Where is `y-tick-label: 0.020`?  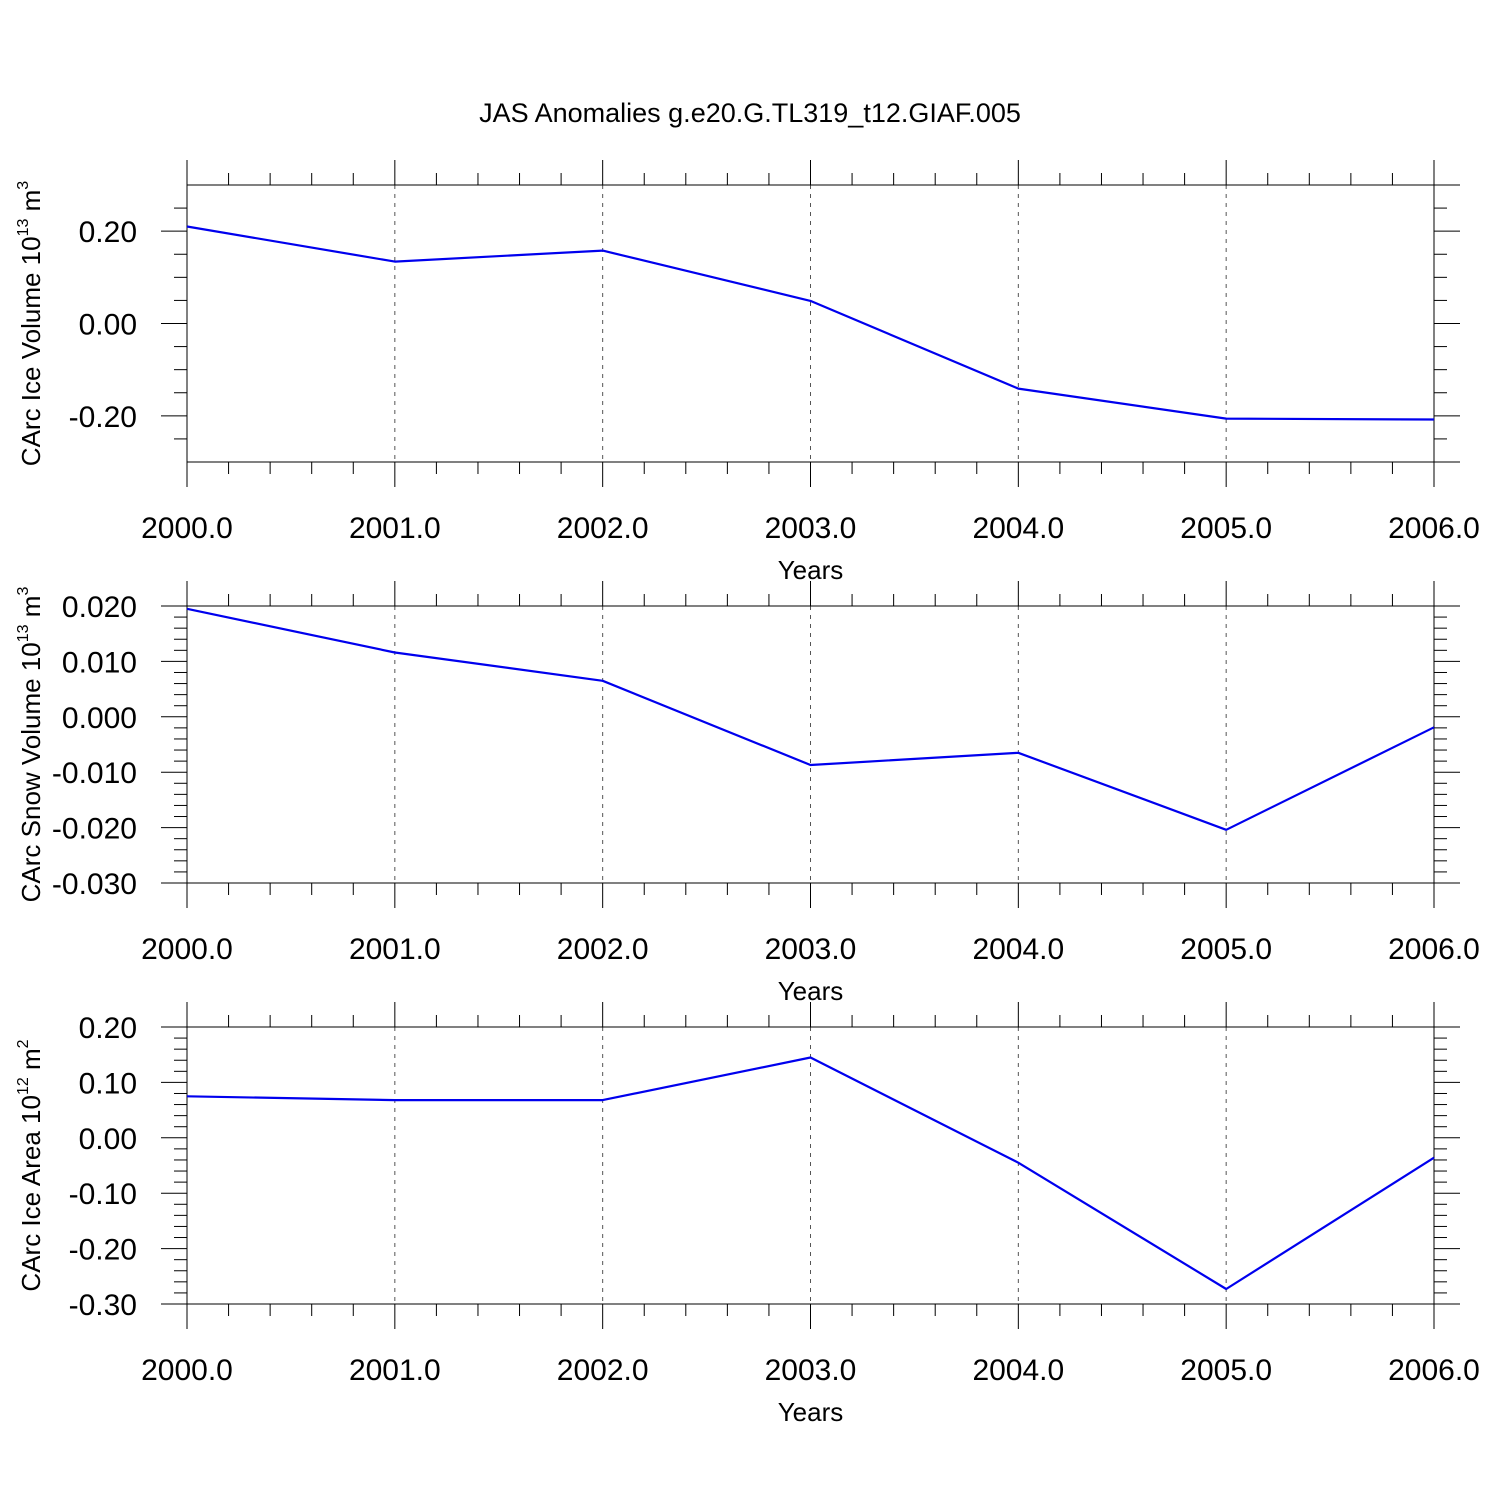 y-tick-label: 0.020 is located at coordinates (99, 607).